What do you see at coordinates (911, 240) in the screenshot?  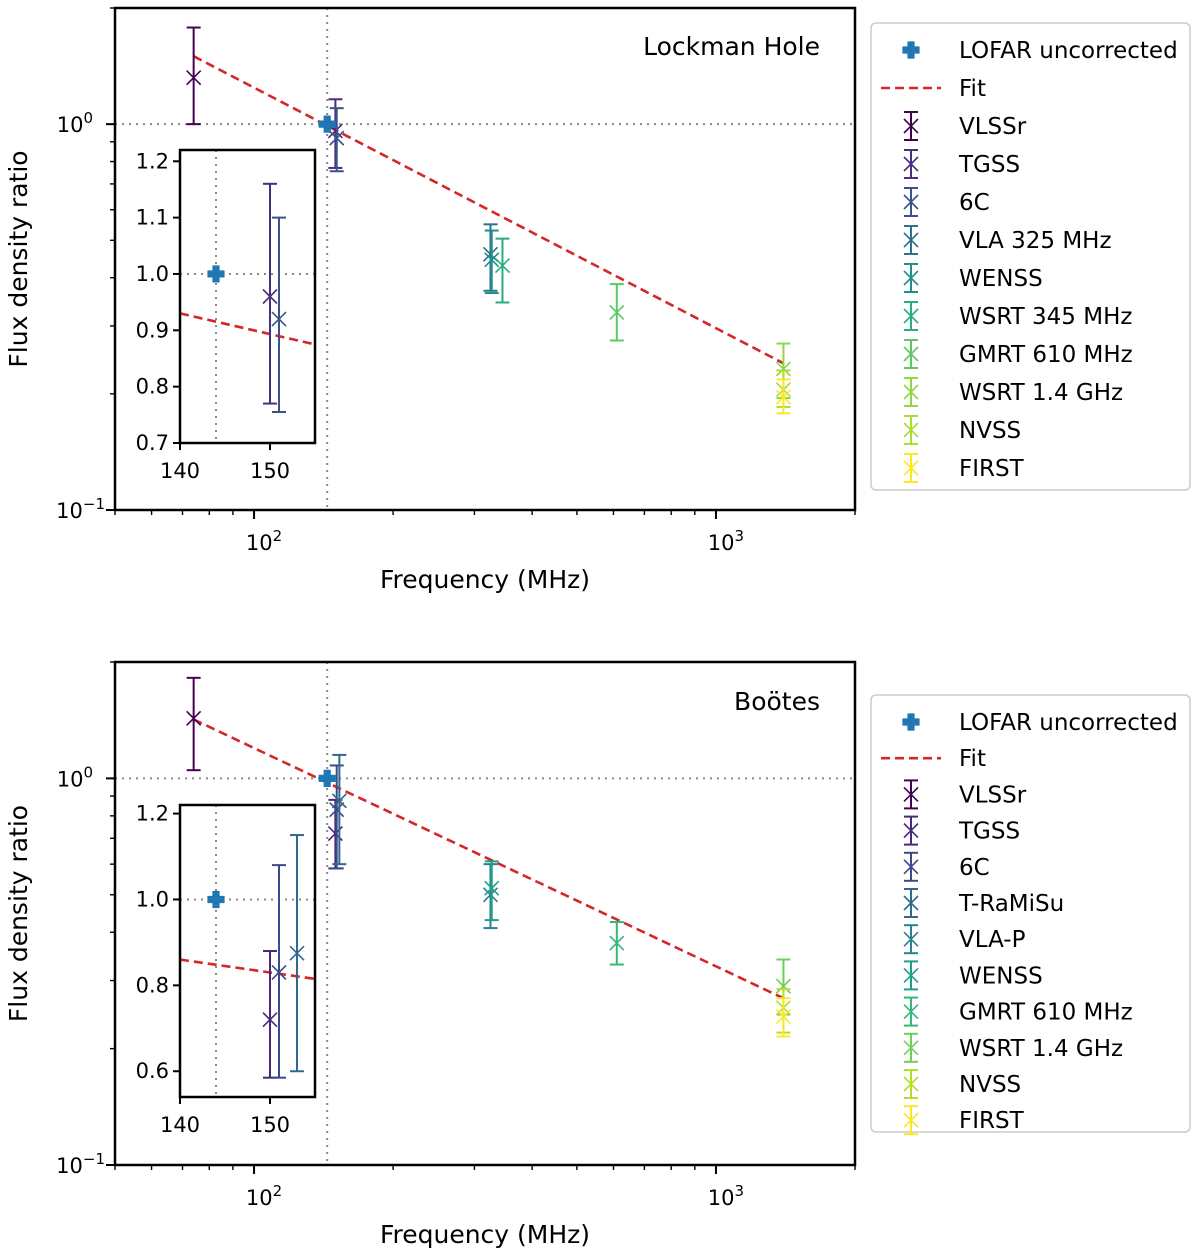 I see `legend-symbol-vla-325-mhz` at bounding box center [911, 240].